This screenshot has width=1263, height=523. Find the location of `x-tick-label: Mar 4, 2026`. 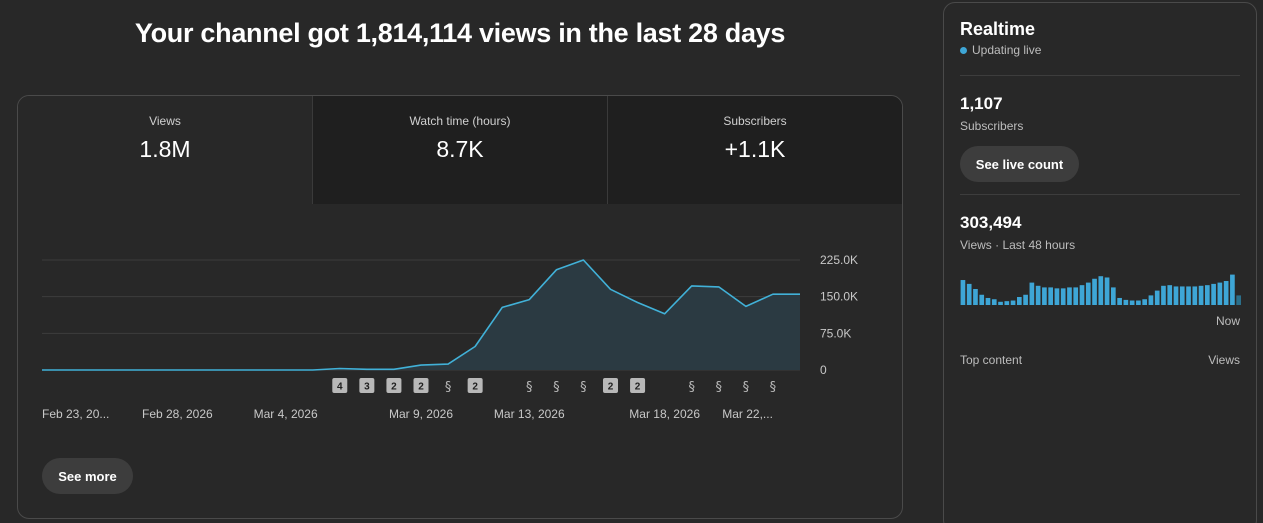

x-tick-label: Mar 4, 2026 is located at coordinates (286, 414).